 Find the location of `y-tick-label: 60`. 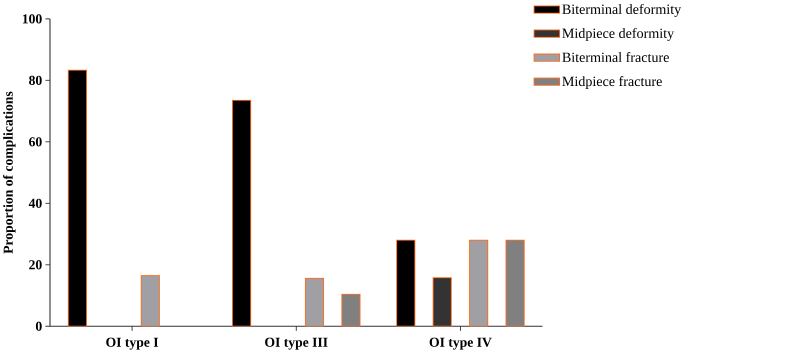

y-tick-label: 60 is located at coordinates (35, 141).